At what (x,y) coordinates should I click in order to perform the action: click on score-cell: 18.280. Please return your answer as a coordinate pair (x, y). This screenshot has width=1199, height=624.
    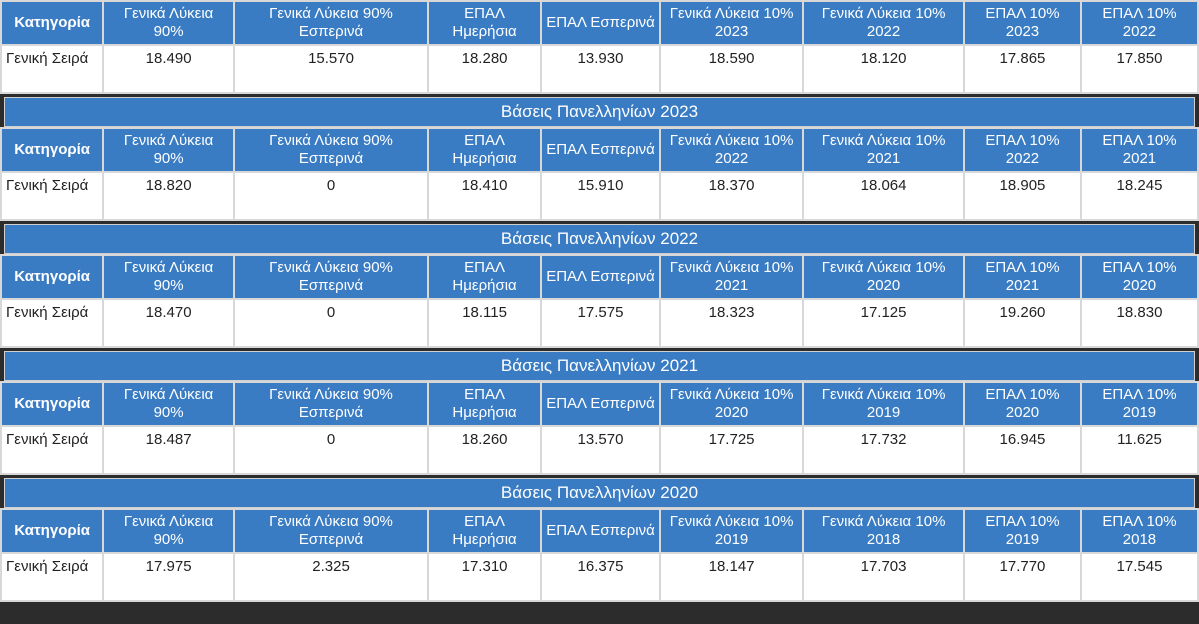
    Looking at the image, I should click on (484, 69).